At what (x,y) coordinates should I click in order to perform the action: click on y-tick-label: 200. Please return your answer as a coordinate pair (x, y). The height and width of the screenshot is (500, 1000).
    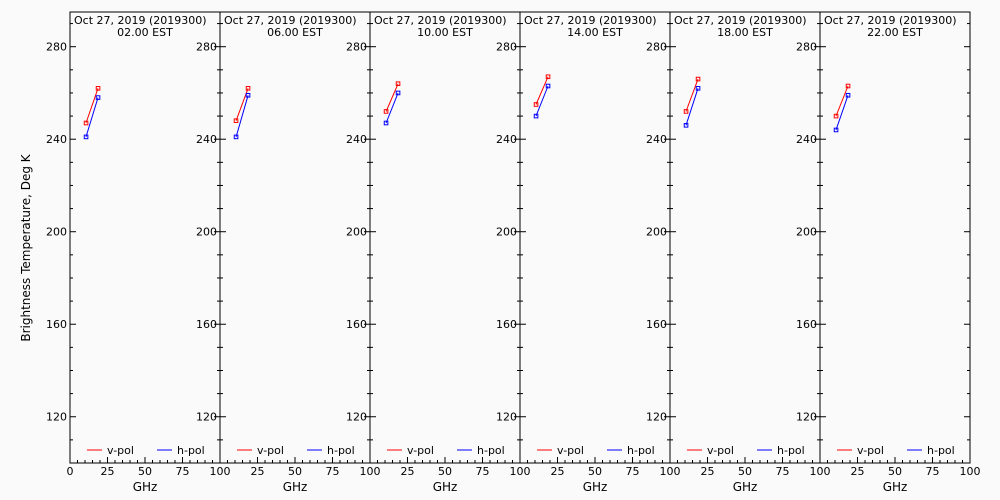
    Looking at the image, I should click on (506, 232).